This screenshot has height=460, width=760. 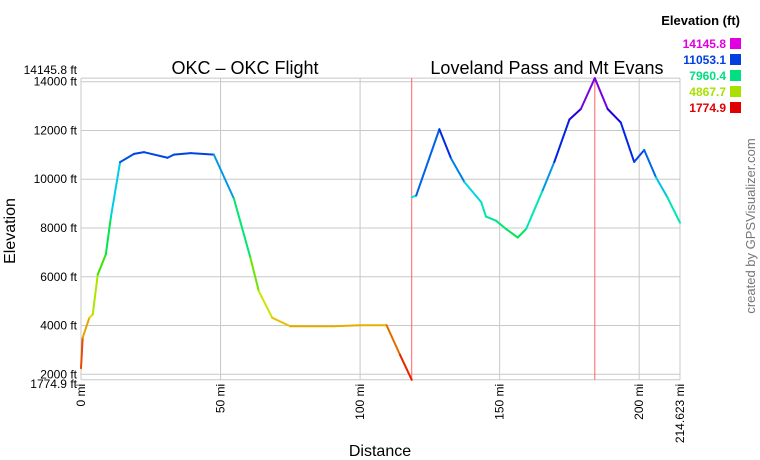 I want to click on legend-value: 14145.8, so click(x=705, y=44).